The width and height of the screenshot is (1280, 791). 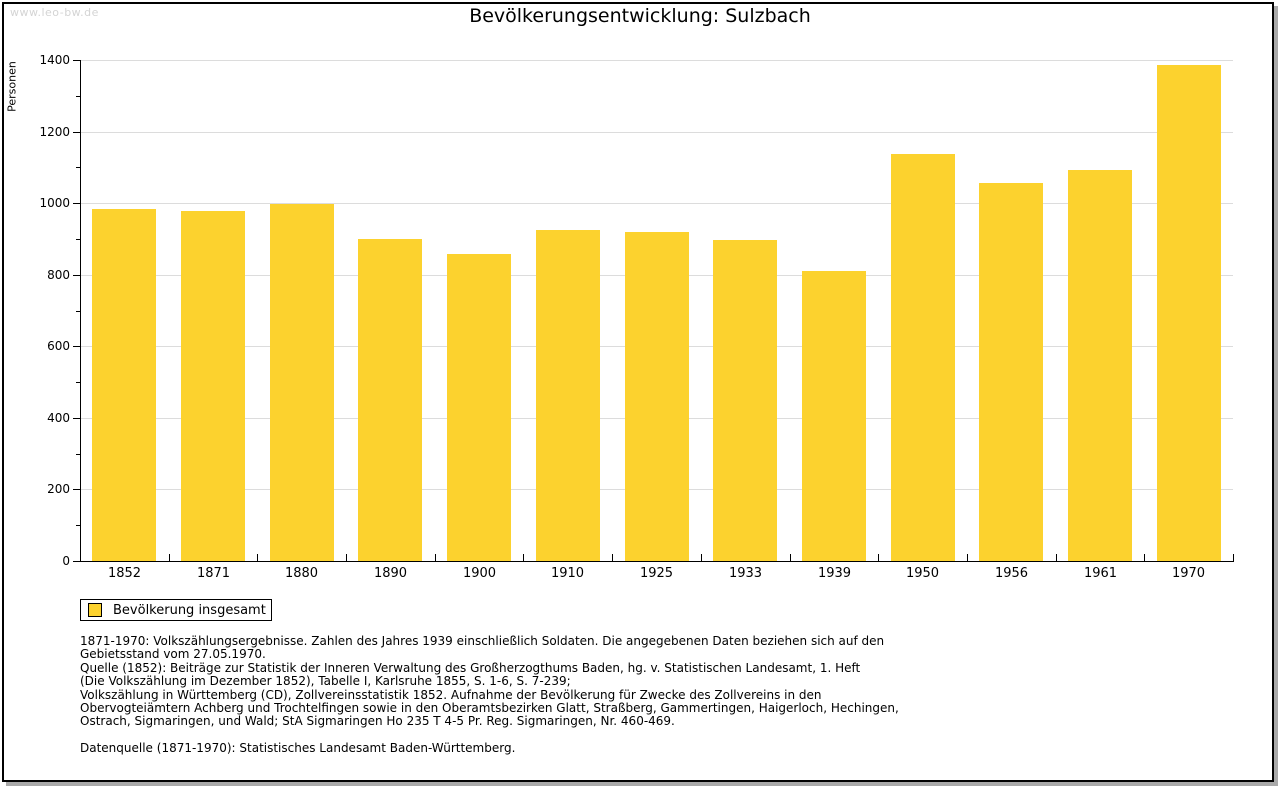 I want to click on x-axis-tick-label: 1939, so click(x=834, y=573).